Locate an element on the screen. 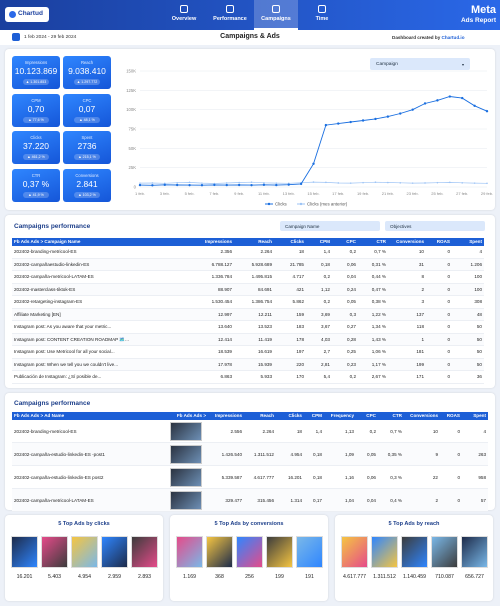  table-cell: 315.456 is located at coordinates (265, 500).